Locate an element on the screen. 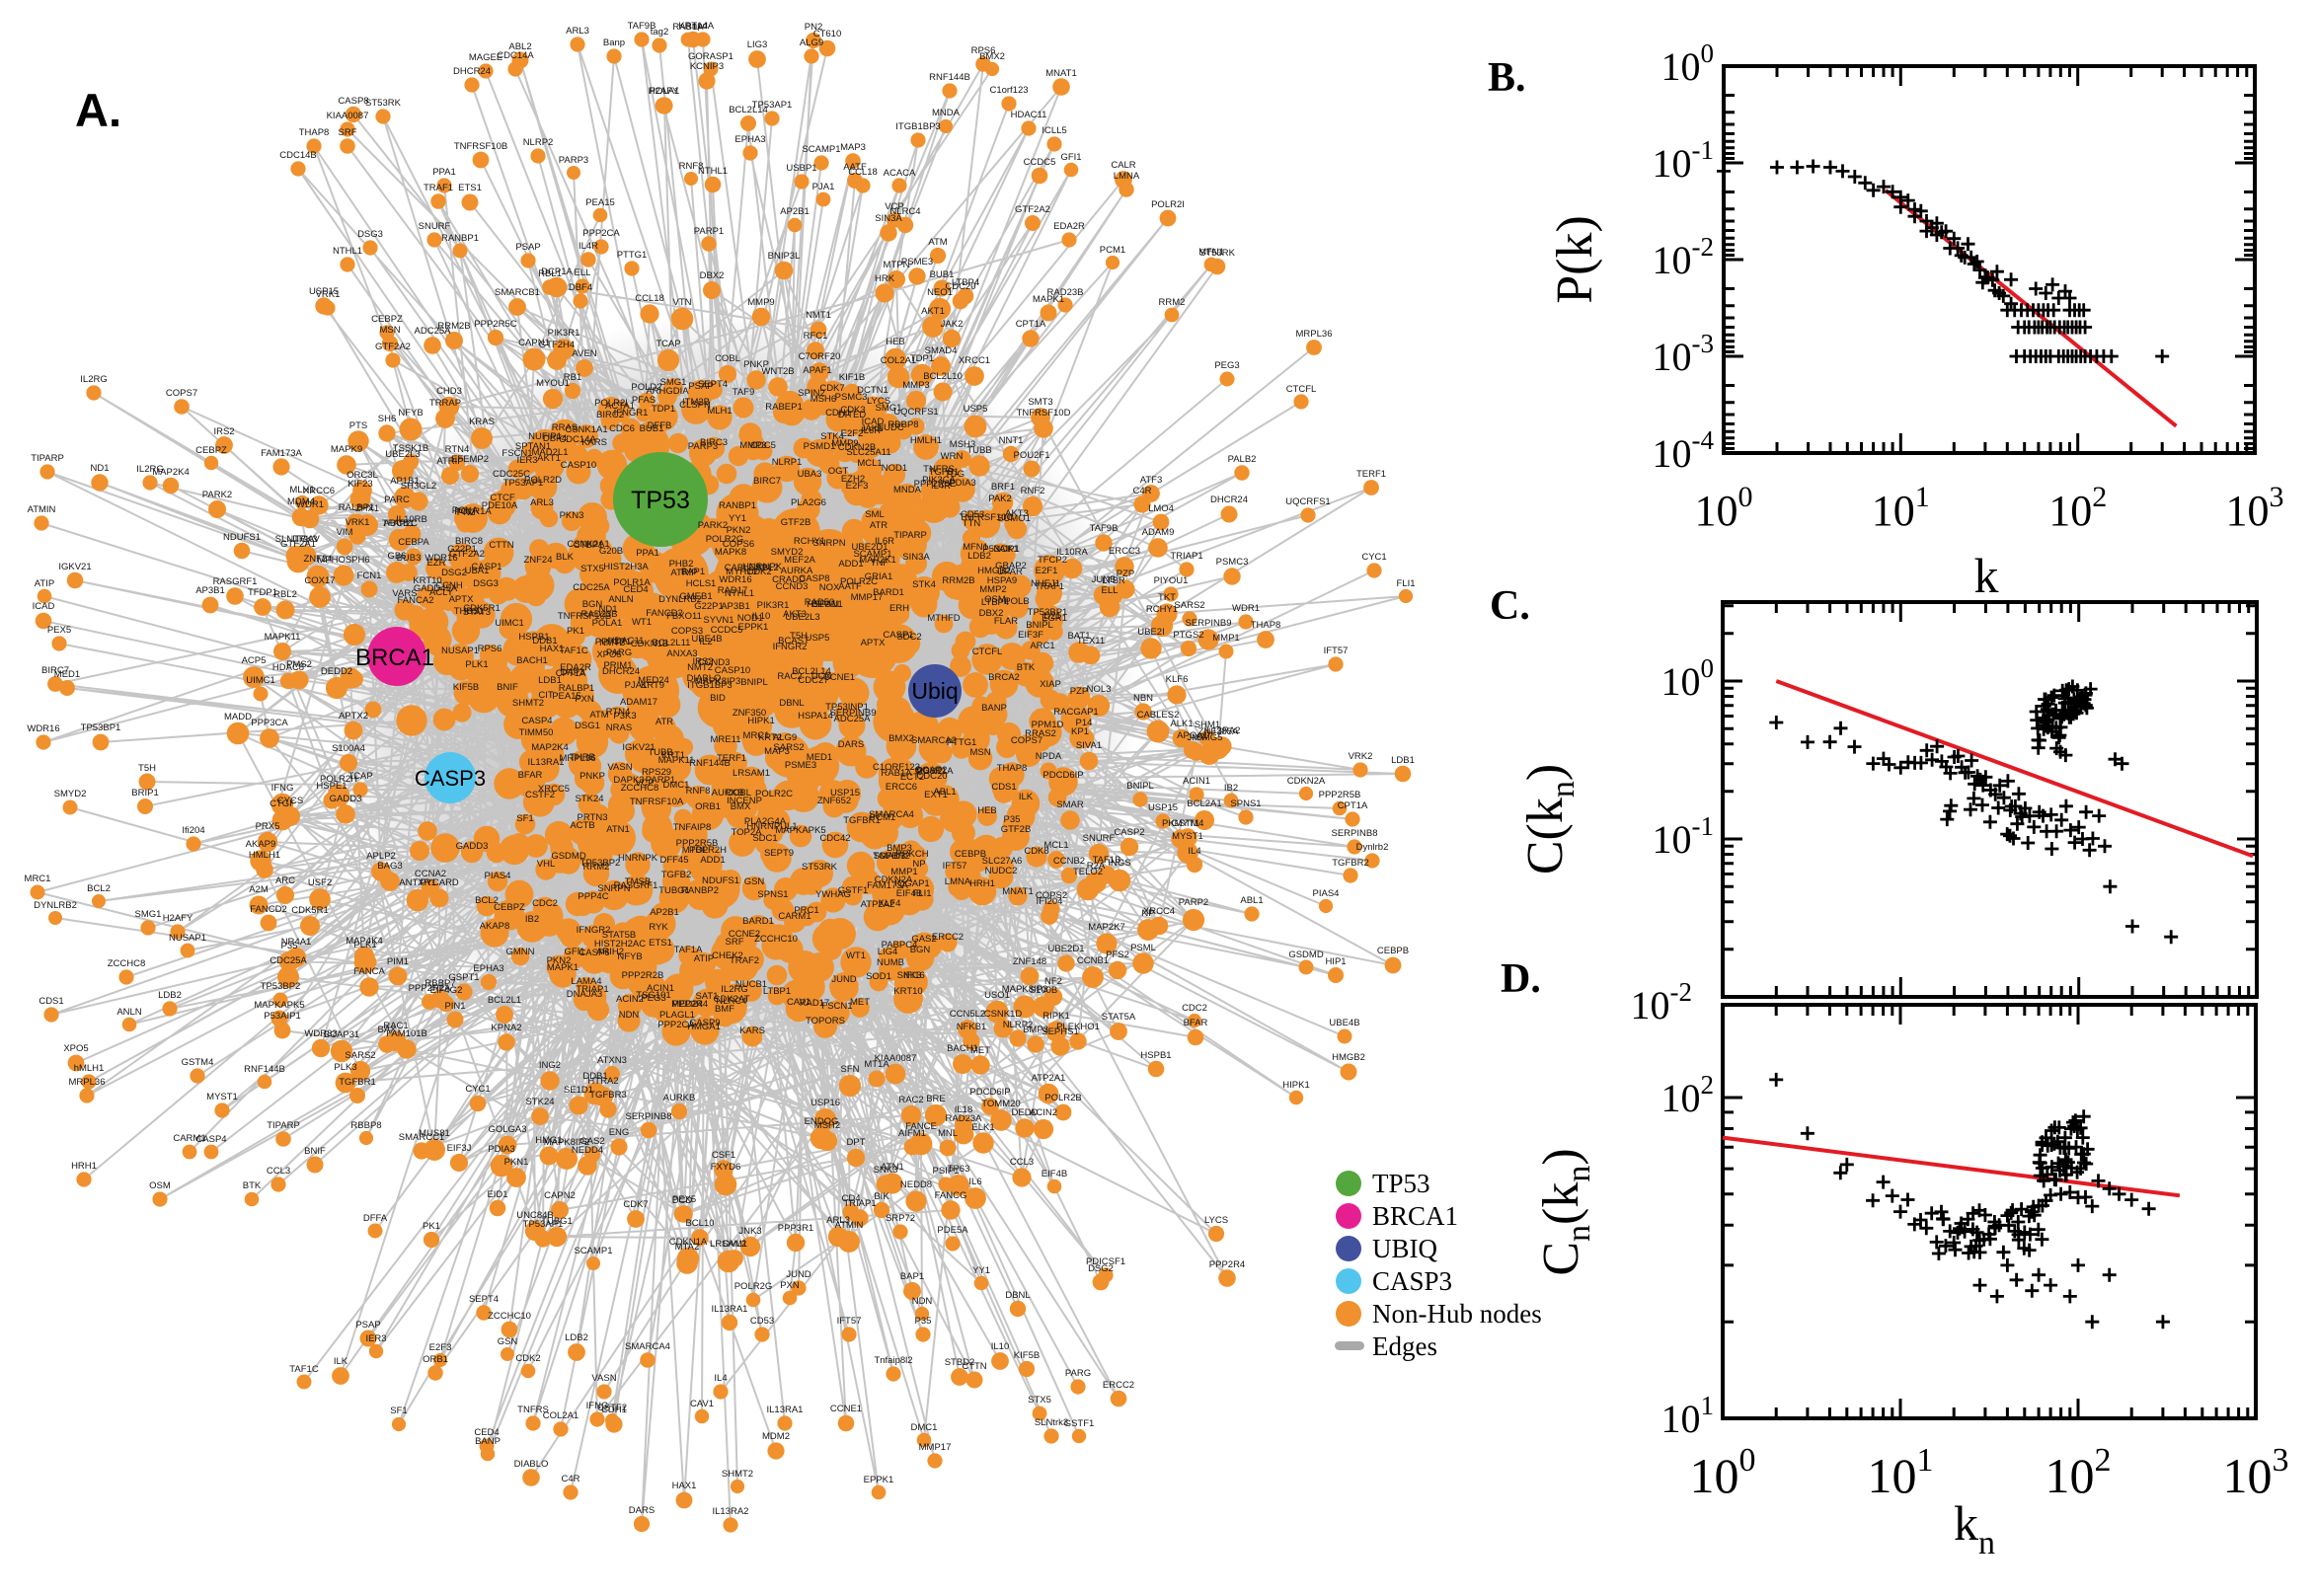 This screenshot has width=2316, height=1596. svg-text: RRM2 is located at coordinates (1172, 302).